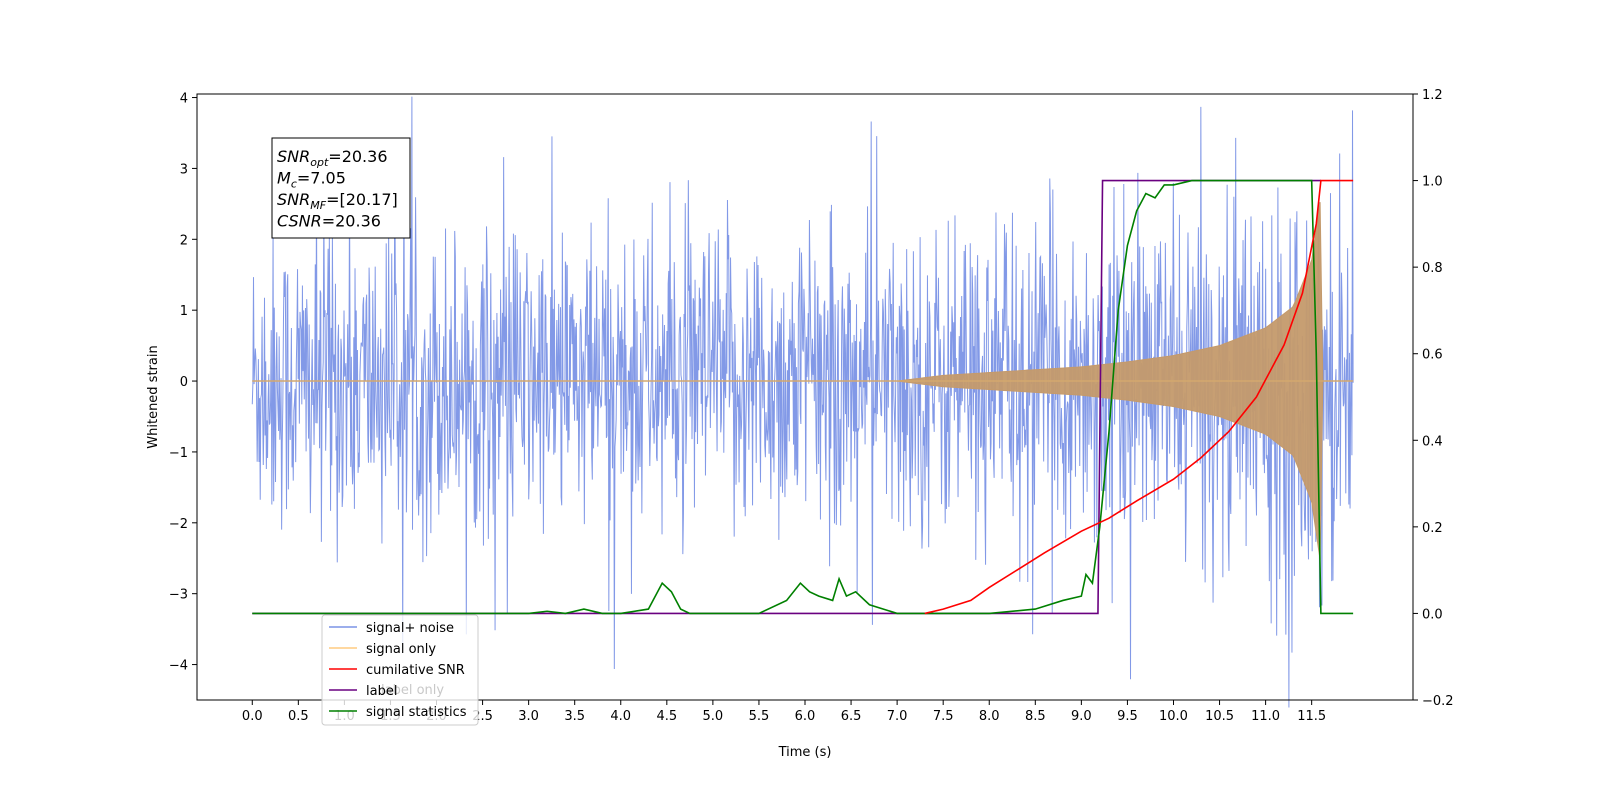 The width and height of the screenshot is (1600, 800). Describe the element at coordinates (1432, 182) in the screenshot. I see `y-right-tick-label: 1.0` at that location.